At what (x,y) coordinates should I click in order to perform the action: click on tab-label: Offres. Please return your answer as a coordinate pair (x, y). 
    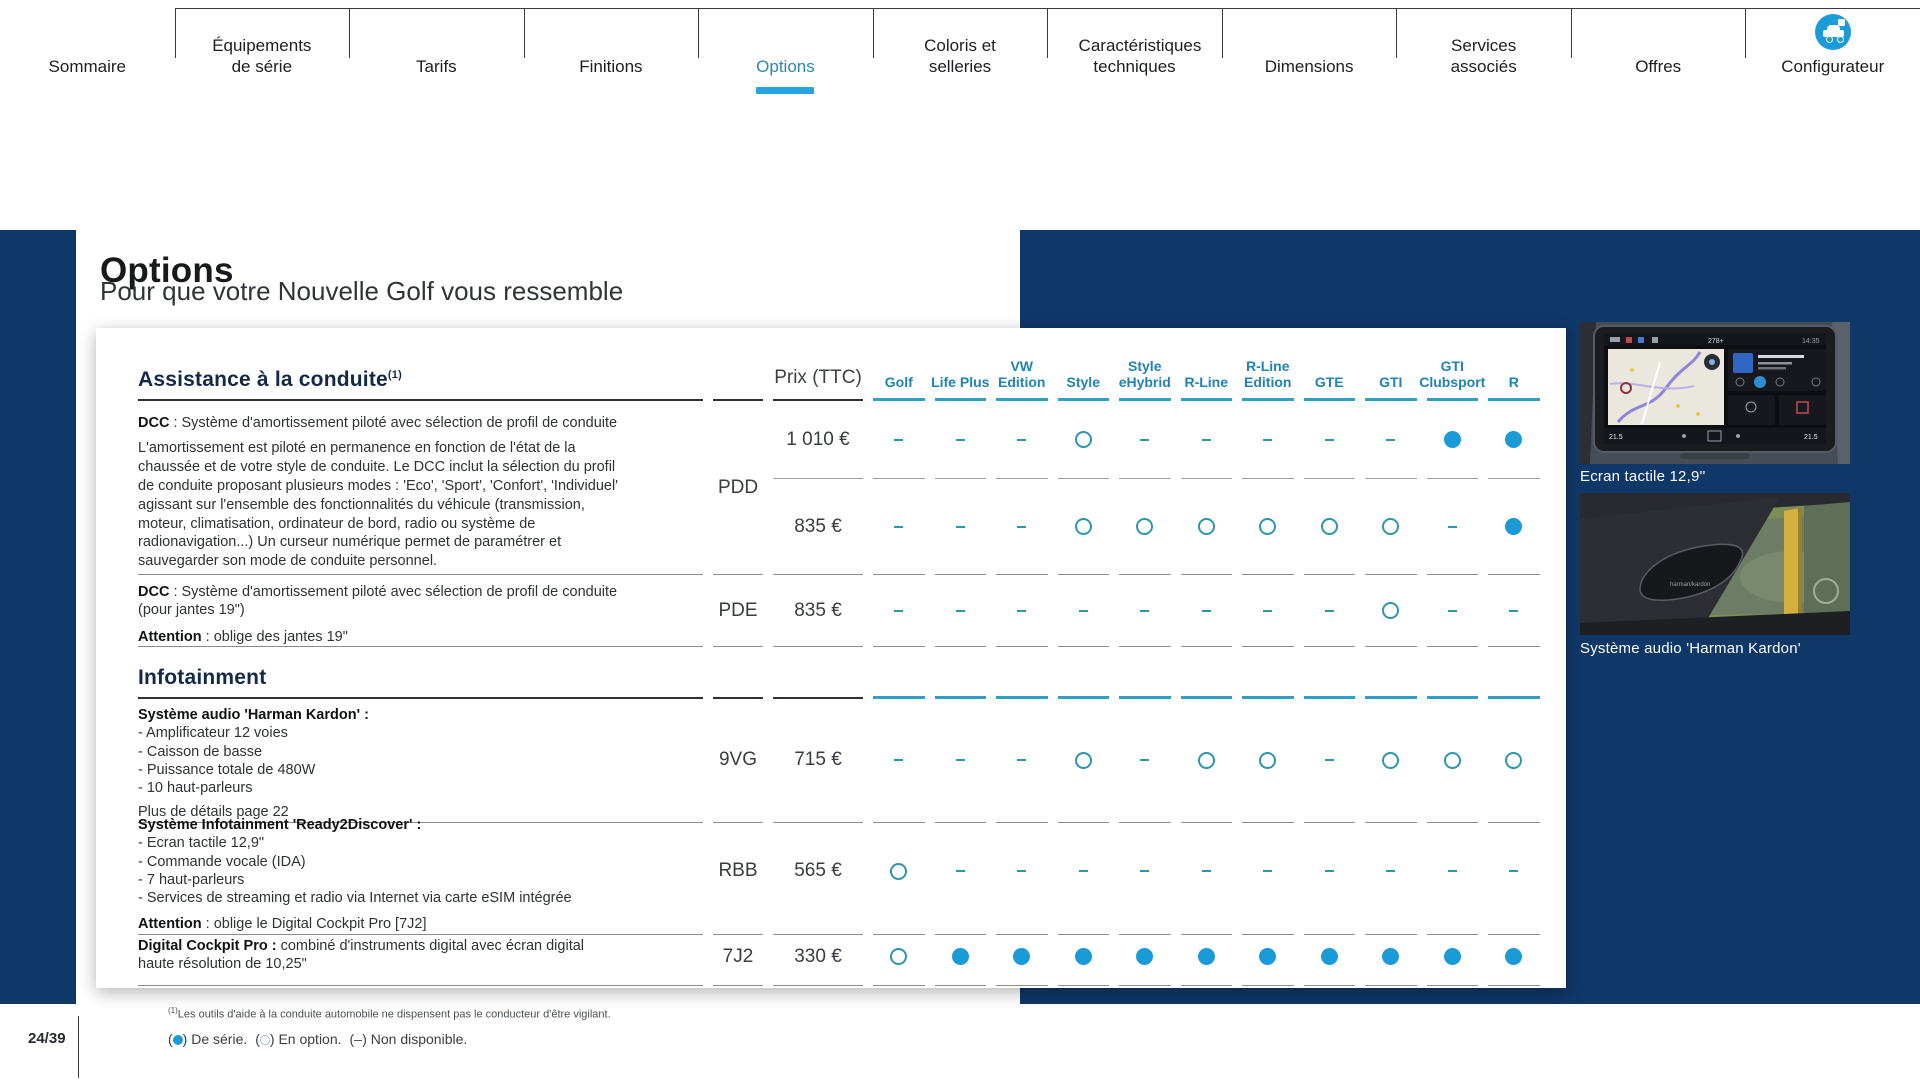
    Looking at the image, I should click on (1658, 66).